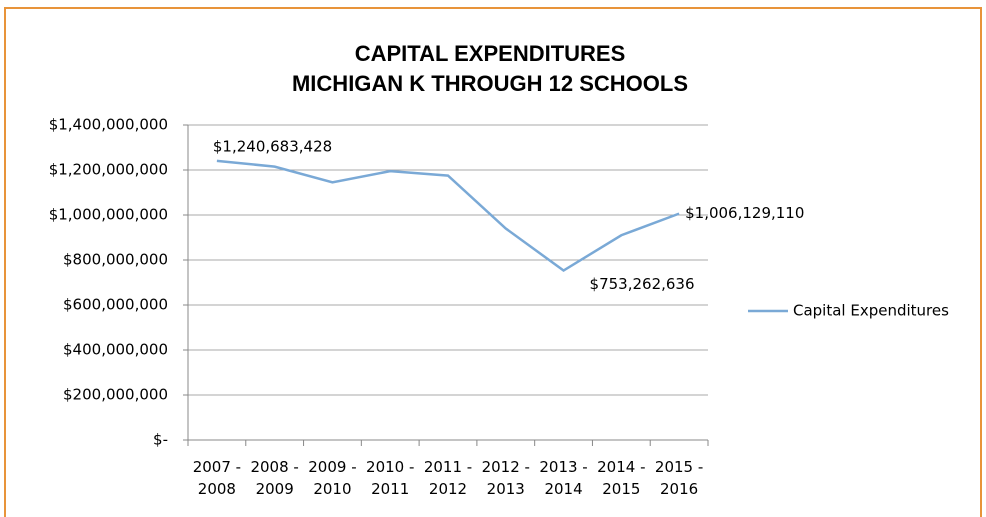  I want to click on x-tick-label: 2013 - 2014, so click(563, 478).